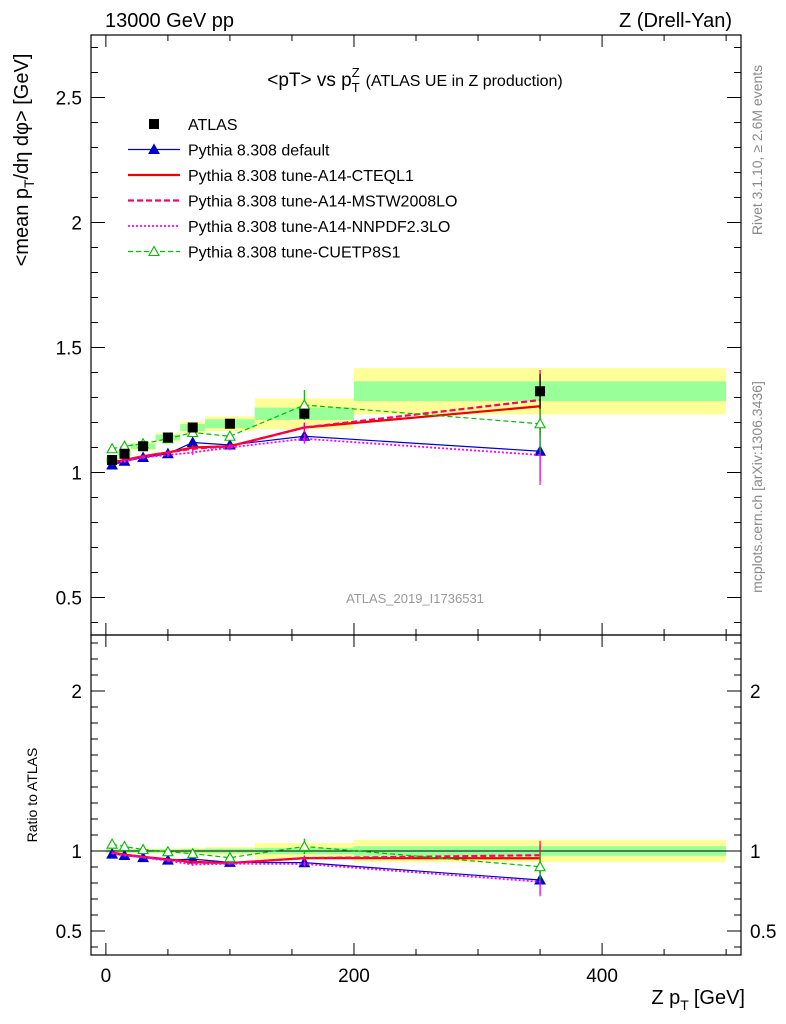 The height and width of the screenshot is (1024, 786). Describe the element at coordinates (22, 117) in the screenshot. I see `y-axis-label-post: /dη dφ> [GeV]` at that location.